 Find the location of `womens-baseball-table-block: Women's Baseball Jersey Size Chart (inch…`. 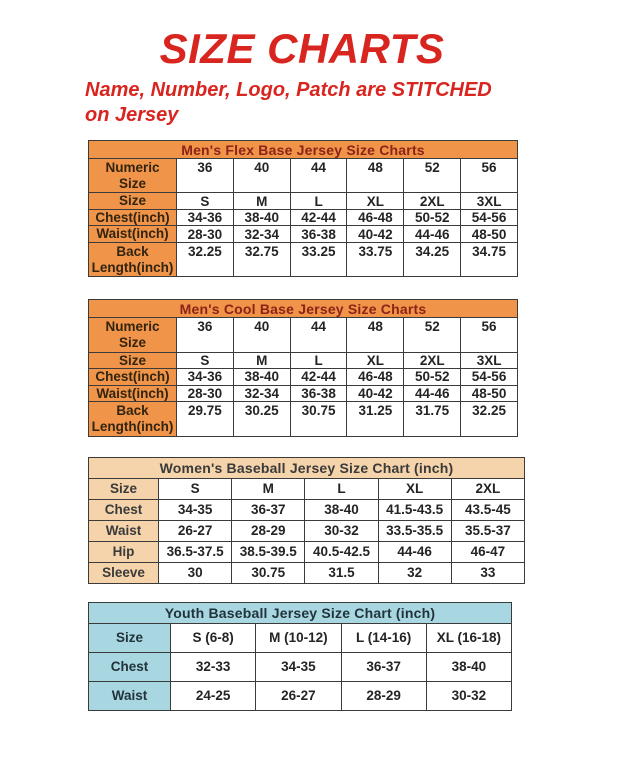

womens-baseball-table-block: Women's Baseball Jersey Size Chart (inch… is located at coordinates (346, 520).